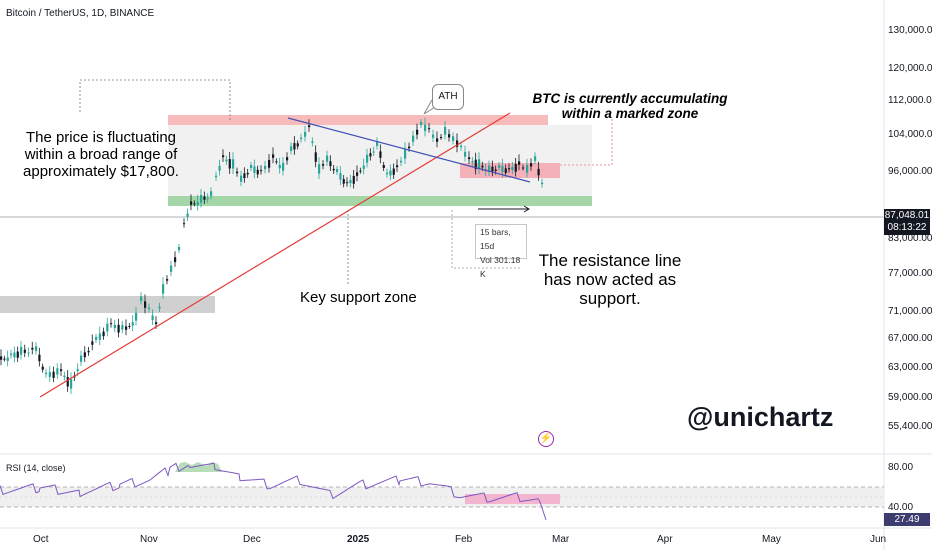  I want to click on author-handle: @unichartz, so click(760, 417).